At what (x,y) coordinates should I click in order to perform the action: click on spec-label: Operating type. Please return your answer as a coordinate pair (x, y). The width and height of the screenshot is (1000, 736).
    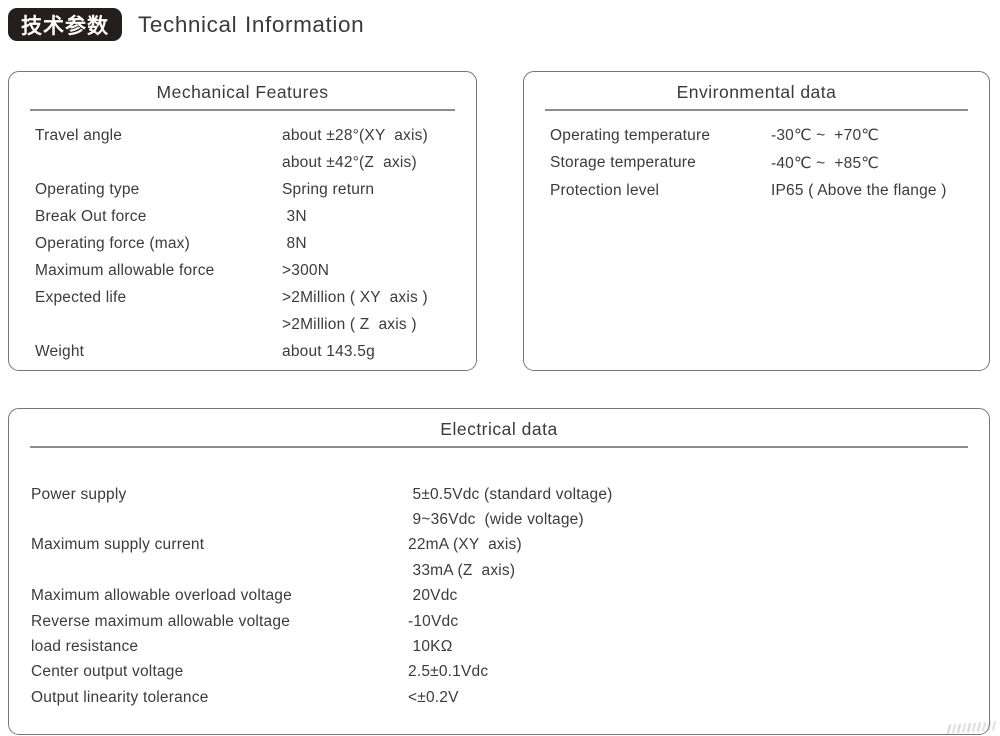
    Looking at the image, I should click on (87, 189).